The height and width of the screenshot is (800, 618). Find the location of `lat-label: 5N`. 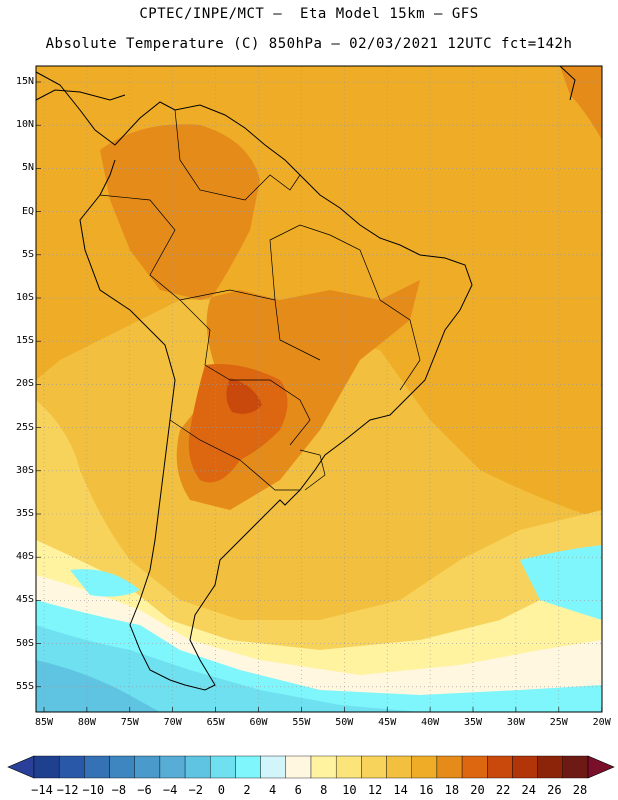

lat-label: 5N is located at coordinates (27, 168).